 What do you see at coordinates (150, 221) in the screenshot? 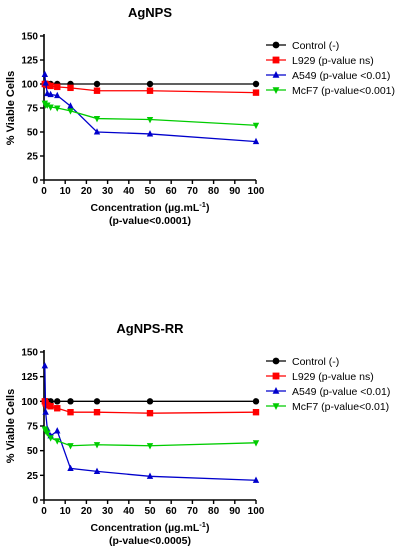
I see `x-axis-sublabel: (p-value<0.0001)` at bounding box center [150, 221].